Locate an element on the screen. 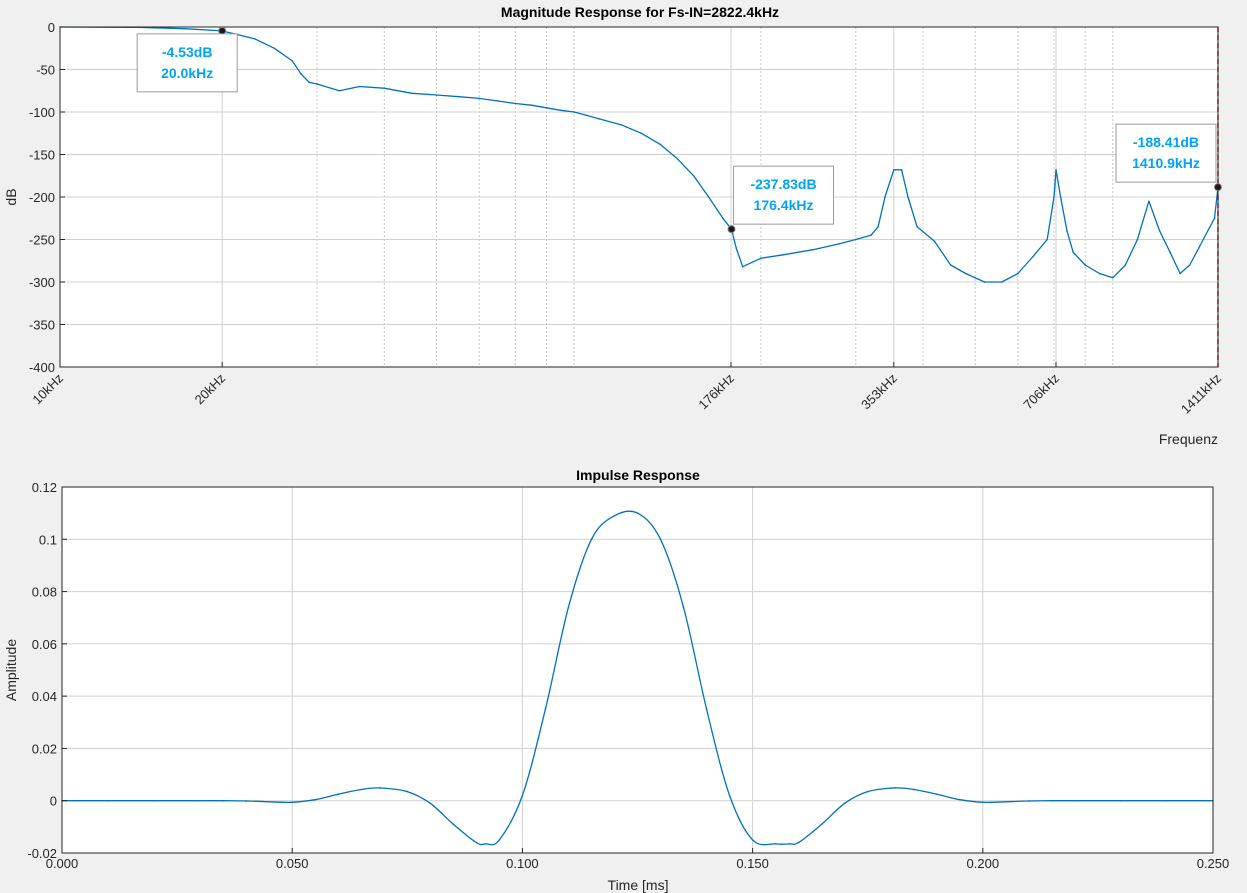 This screenshot has width=1247, height=893. magnitude-title: Magnitude Response for Fs-IN=2822.4kHz is located at coordinates (640, 12).